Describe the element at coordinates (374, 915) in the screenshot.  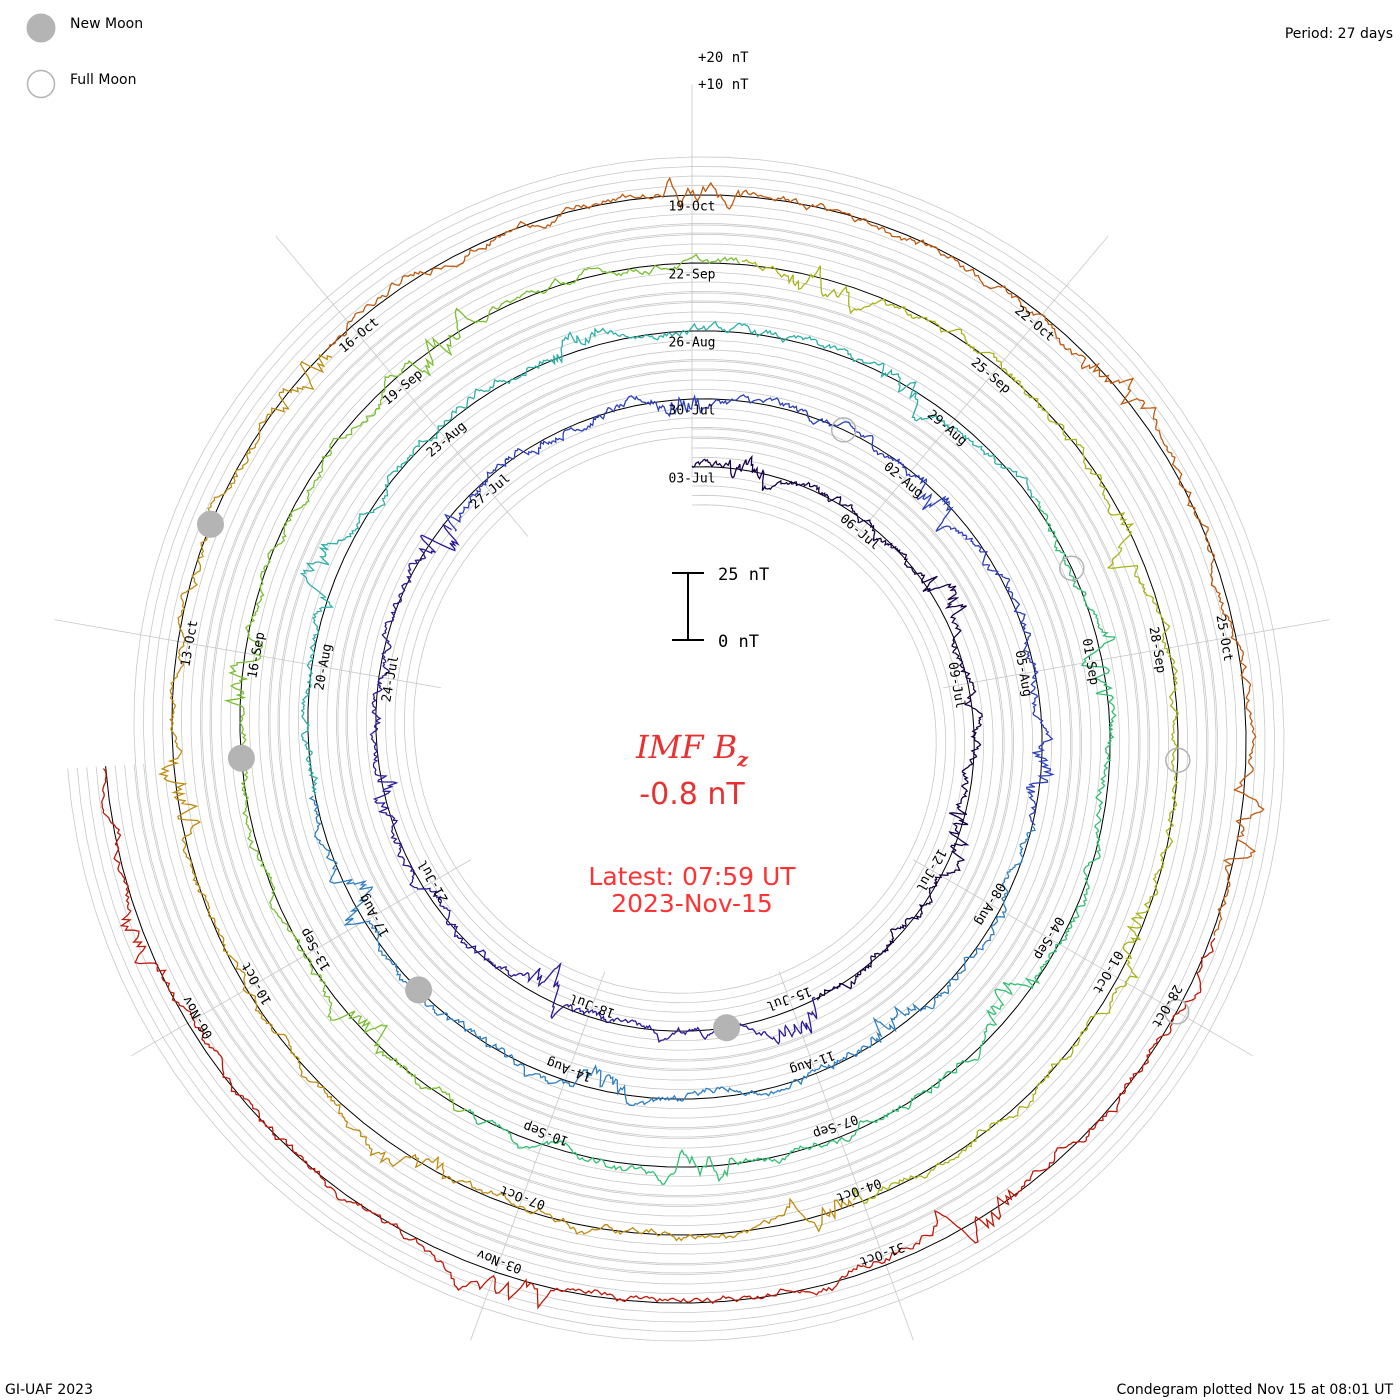
I see `date-label: 17-Aug` at that location.